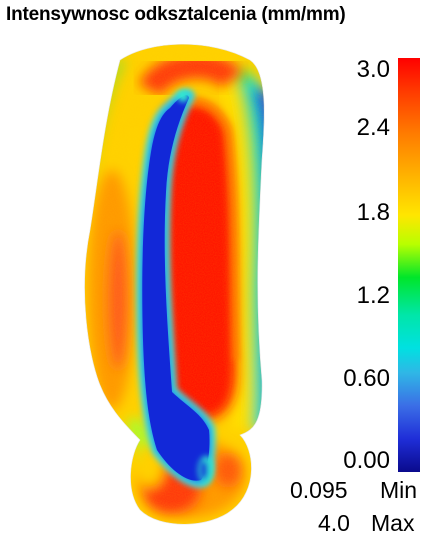 This screenshot has height=537, width=445. I want to click on colorbar, so click(409, 265).